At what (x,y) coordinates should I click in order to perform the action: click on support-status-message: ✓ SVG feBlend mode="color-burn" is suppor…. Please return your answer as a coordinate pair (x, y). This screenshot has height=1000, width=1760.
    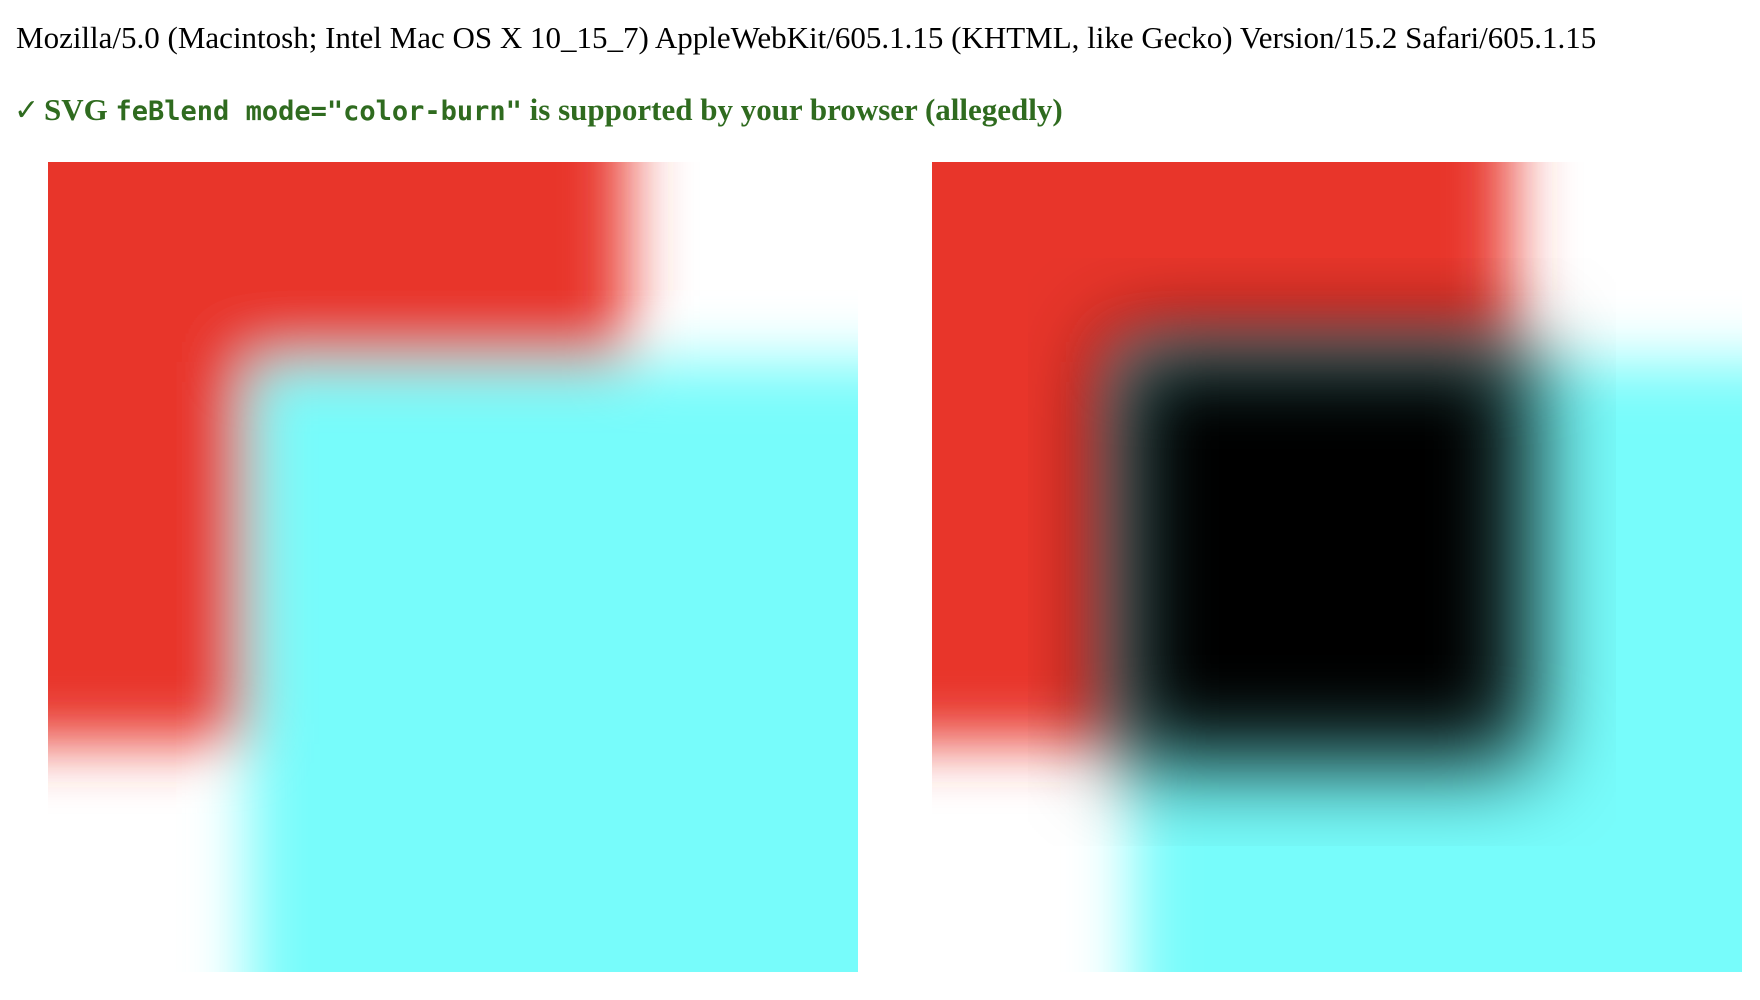
    Looking at the image, I should click on (538, 111).